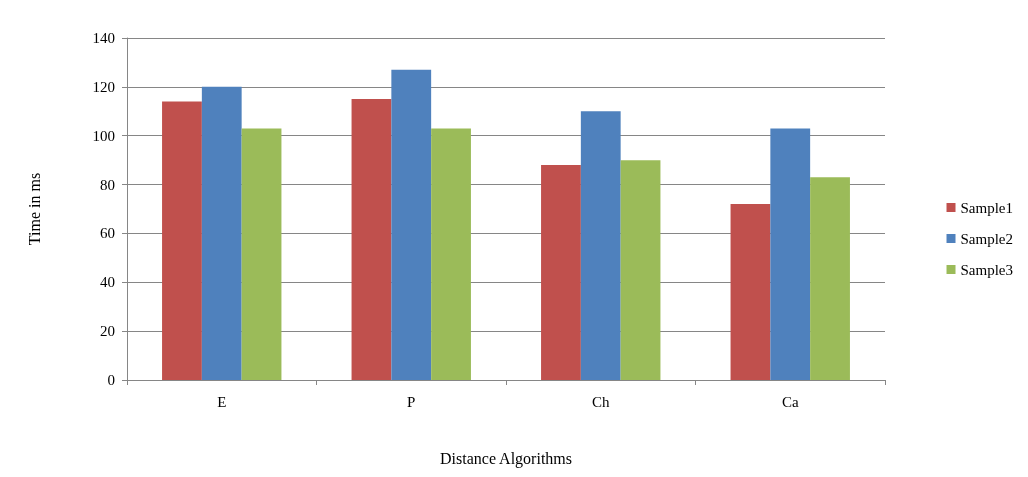  Describe the element at coordinates (987, 207) in the screenshot. I see `legend-label: Sample1` at that location.